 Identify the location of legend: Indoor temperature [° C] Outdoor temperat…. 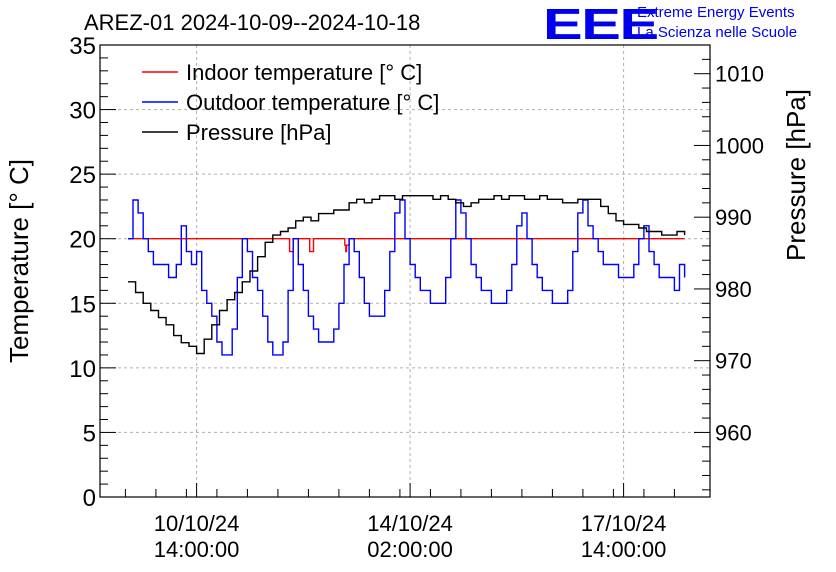
(290, 102).